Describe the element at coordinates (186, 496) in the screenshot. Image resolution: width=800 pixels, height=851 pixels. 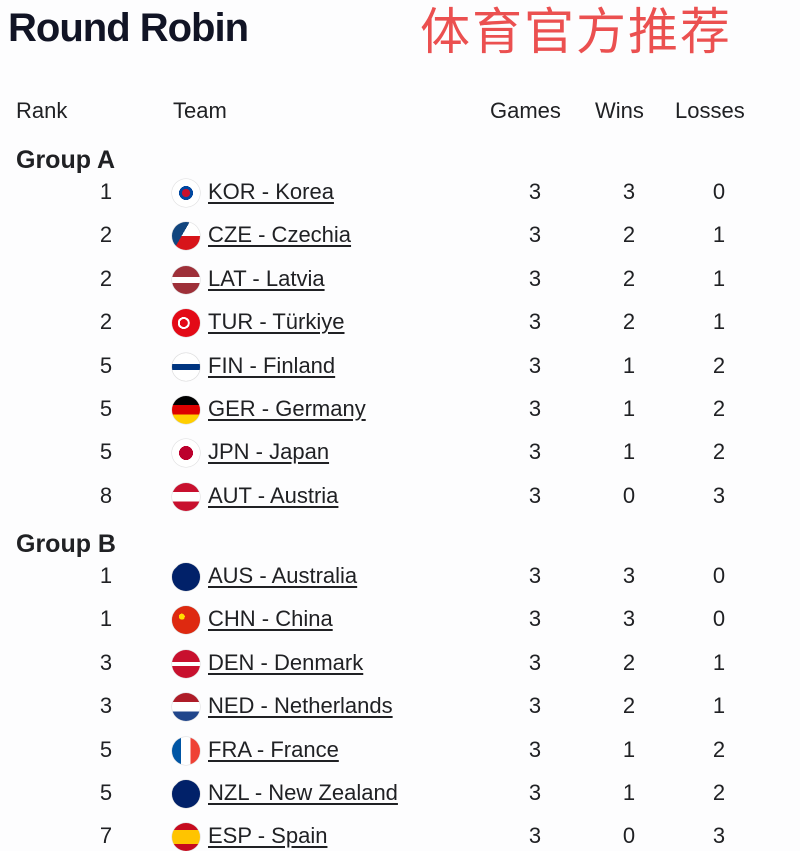
I see `austria-flag-icon` at that location.